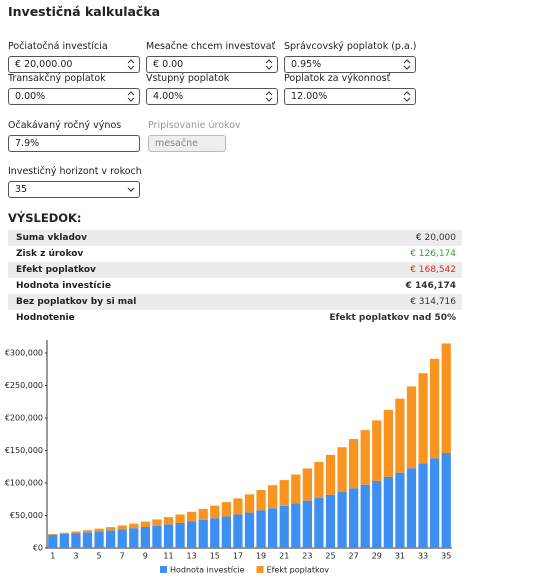 This screenshot has height=580, width=539. What do you see at coordinates (212, 64) in the screenshot?
I see `input: € 0.00` at bounding box center [212, 64].